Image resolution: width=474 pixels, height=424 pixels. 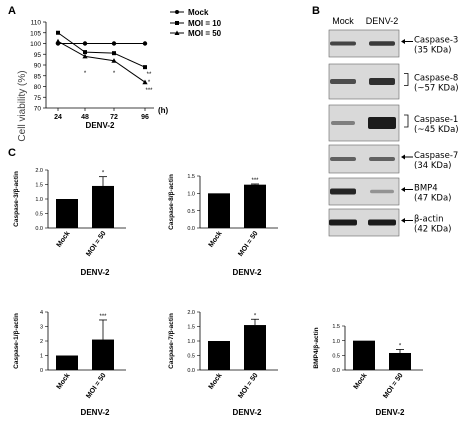 What do you see at coordinates (35, 44) in the screenshot?
I see `y-tick-label: 100` at bounding box center [35, 44].